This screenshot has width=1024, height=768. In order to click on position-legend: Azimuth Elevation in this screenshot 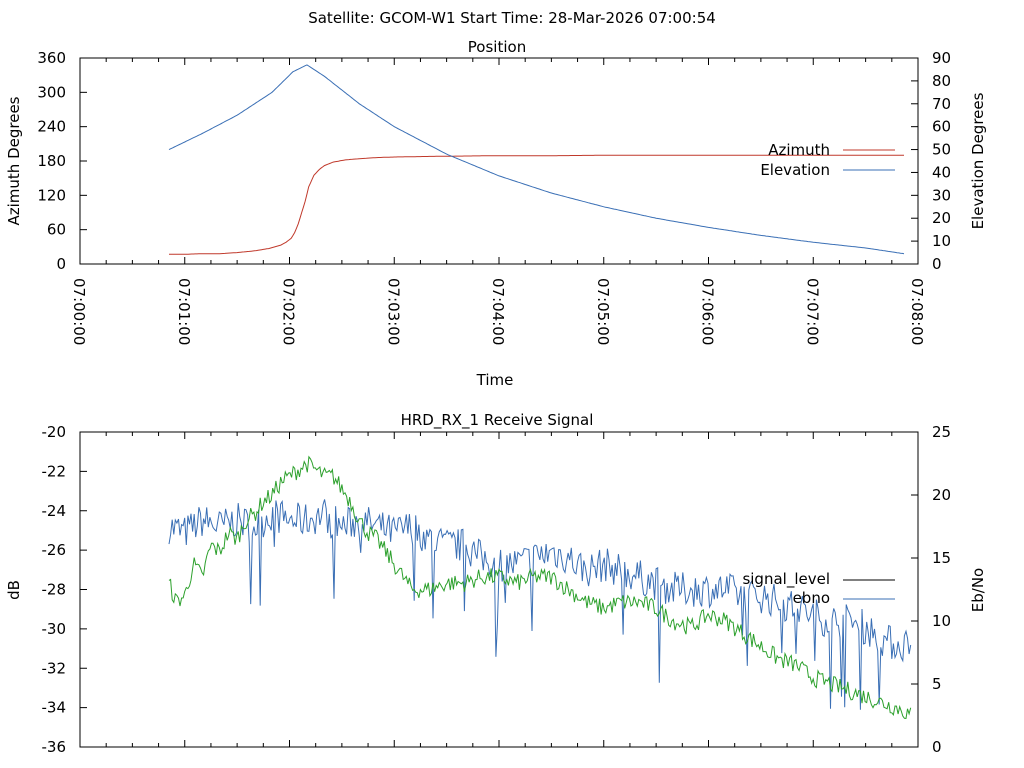, I will do `click(827, 160)`.